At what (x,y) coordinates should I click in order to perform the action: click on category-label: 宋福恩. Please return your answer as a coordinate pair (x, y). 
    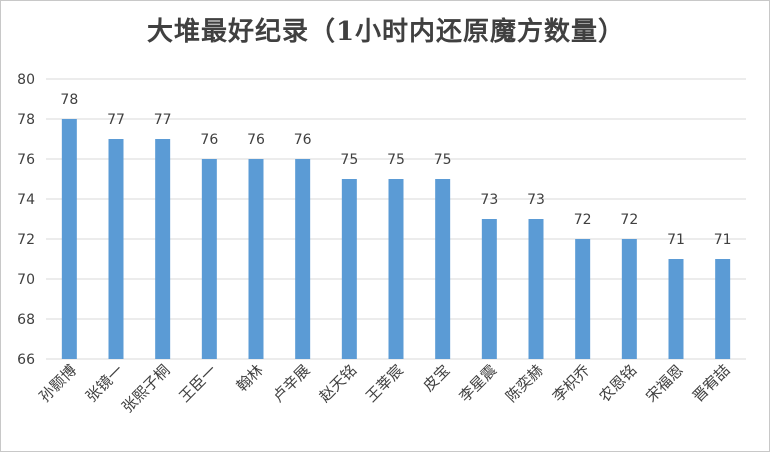
    Looking at the image, I should click on (664, 383).